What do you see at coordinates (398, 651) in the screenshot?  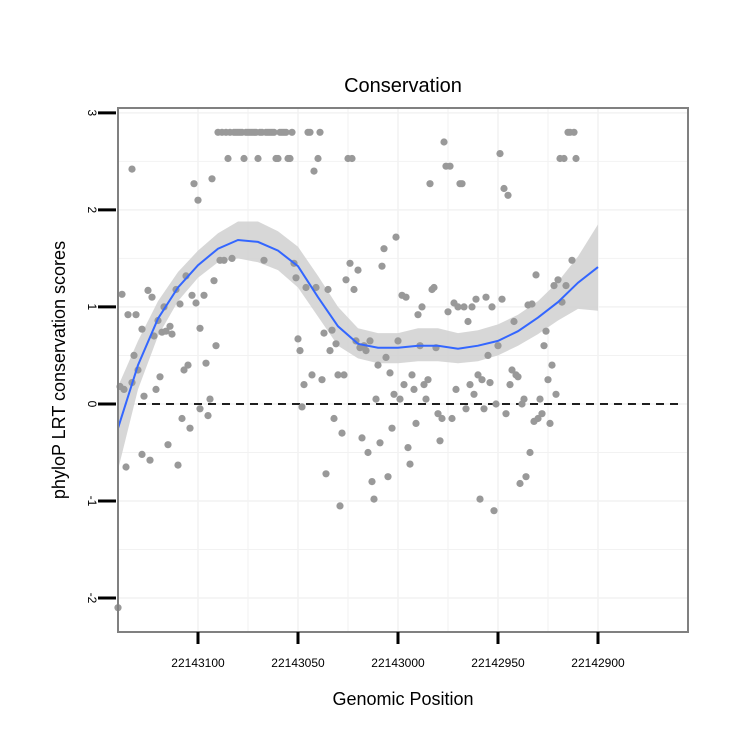 I see `x-axis: 22143100 22143050 22143000 22142950 22142900` at bounding box center [398, 651].